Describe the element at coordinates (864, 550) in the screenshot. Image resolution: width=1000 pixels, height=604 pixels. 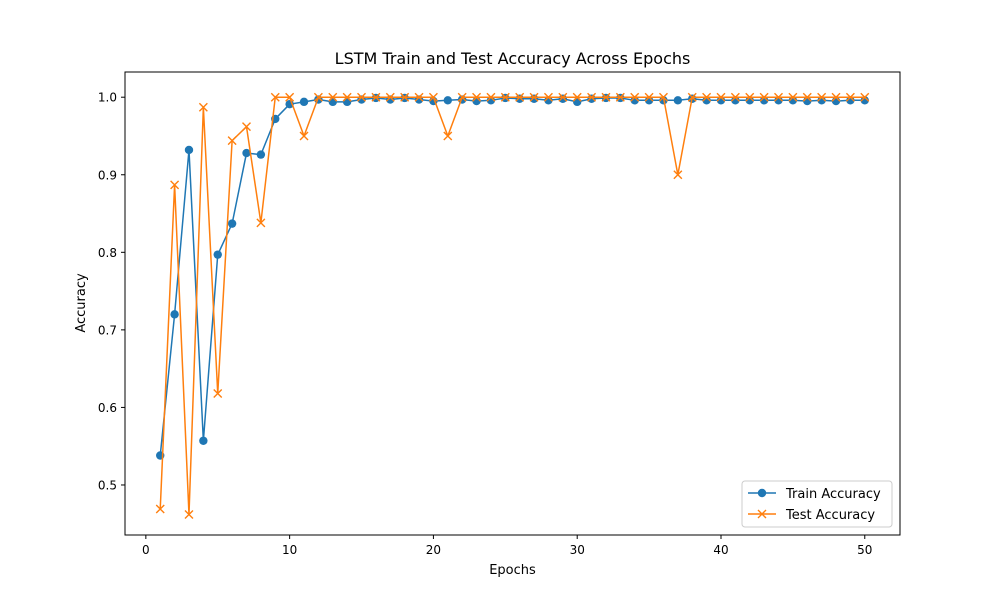
I see `x-tick-label: 50` at that location.